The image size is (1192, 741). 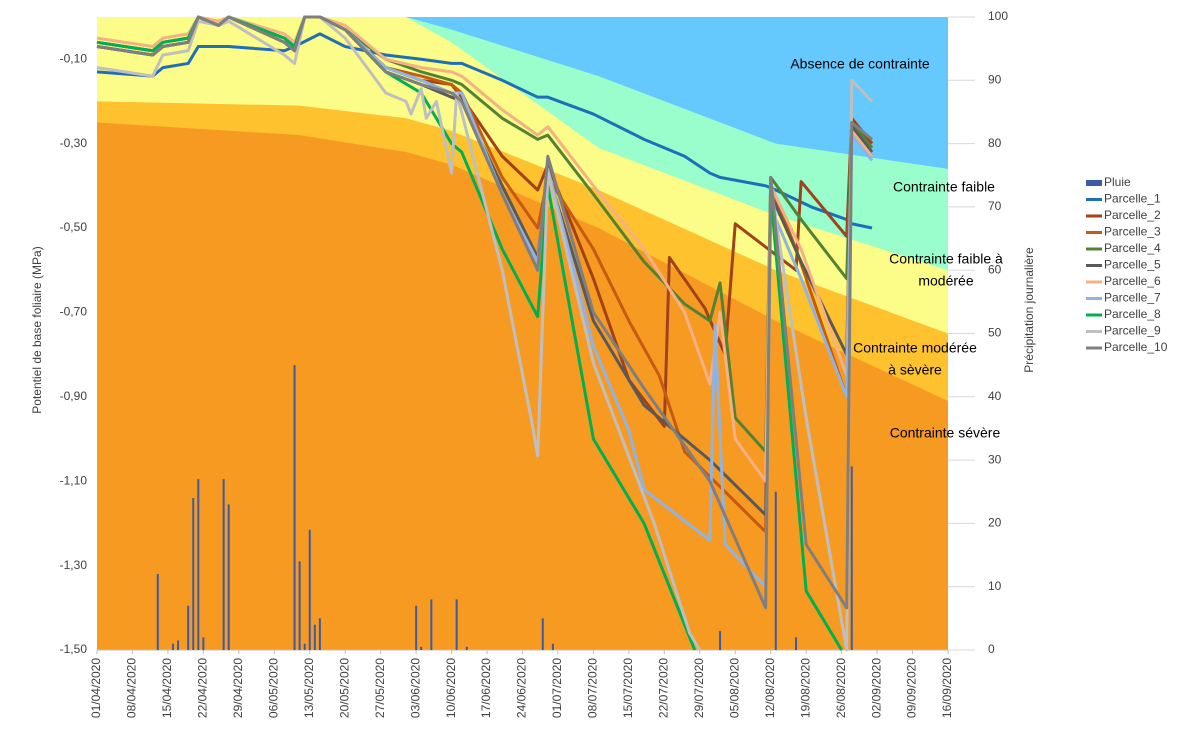 I want to click on x-tick-label: 24/06/2020, so click(x=522, y=688).